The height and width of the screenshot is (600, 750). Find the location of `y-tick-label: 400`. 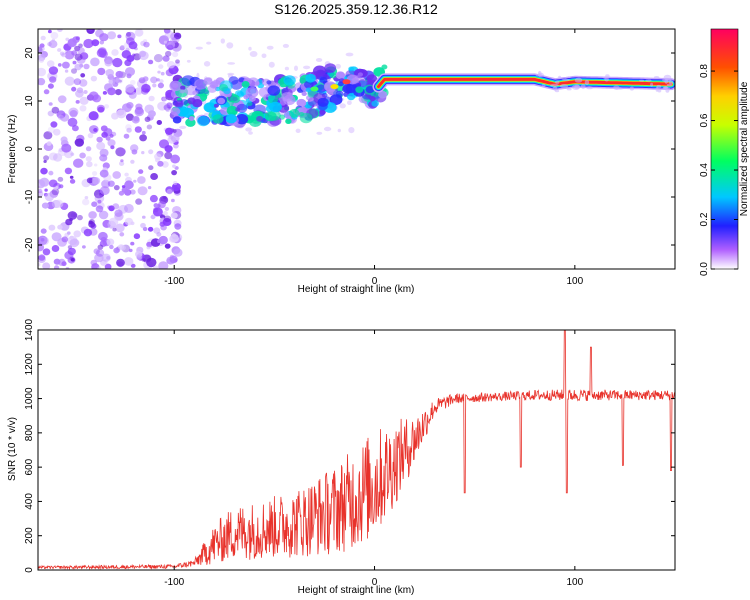

y-tick-label: 400 is located at coordinates (29, 501).